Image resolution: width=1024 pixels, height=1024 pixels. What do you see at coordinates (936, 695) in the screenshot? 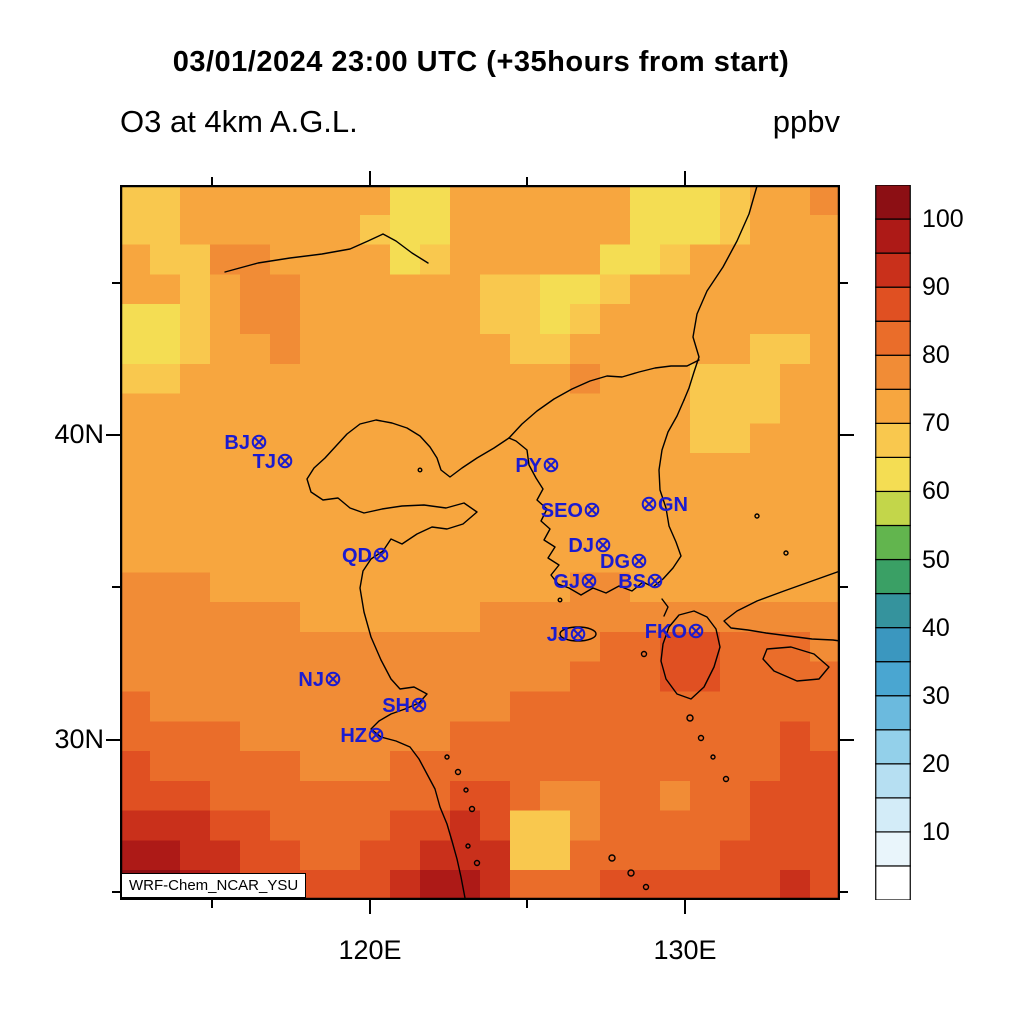
I see `colorbar-tick-label: 30` at bounding box center [936, 695].